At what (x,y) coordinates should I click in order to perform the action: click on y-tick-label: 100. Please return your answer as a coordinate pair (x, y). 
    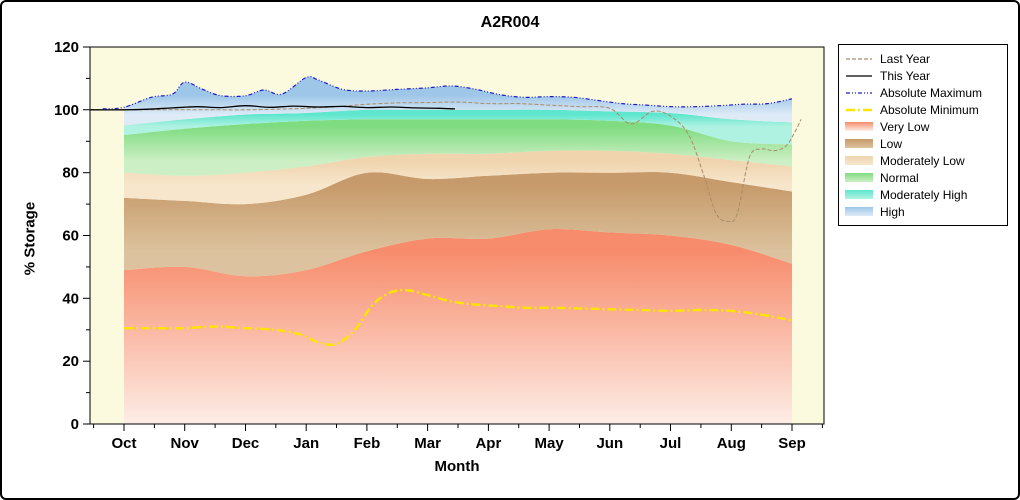
    Looking at the image, I should click on (66, 110).